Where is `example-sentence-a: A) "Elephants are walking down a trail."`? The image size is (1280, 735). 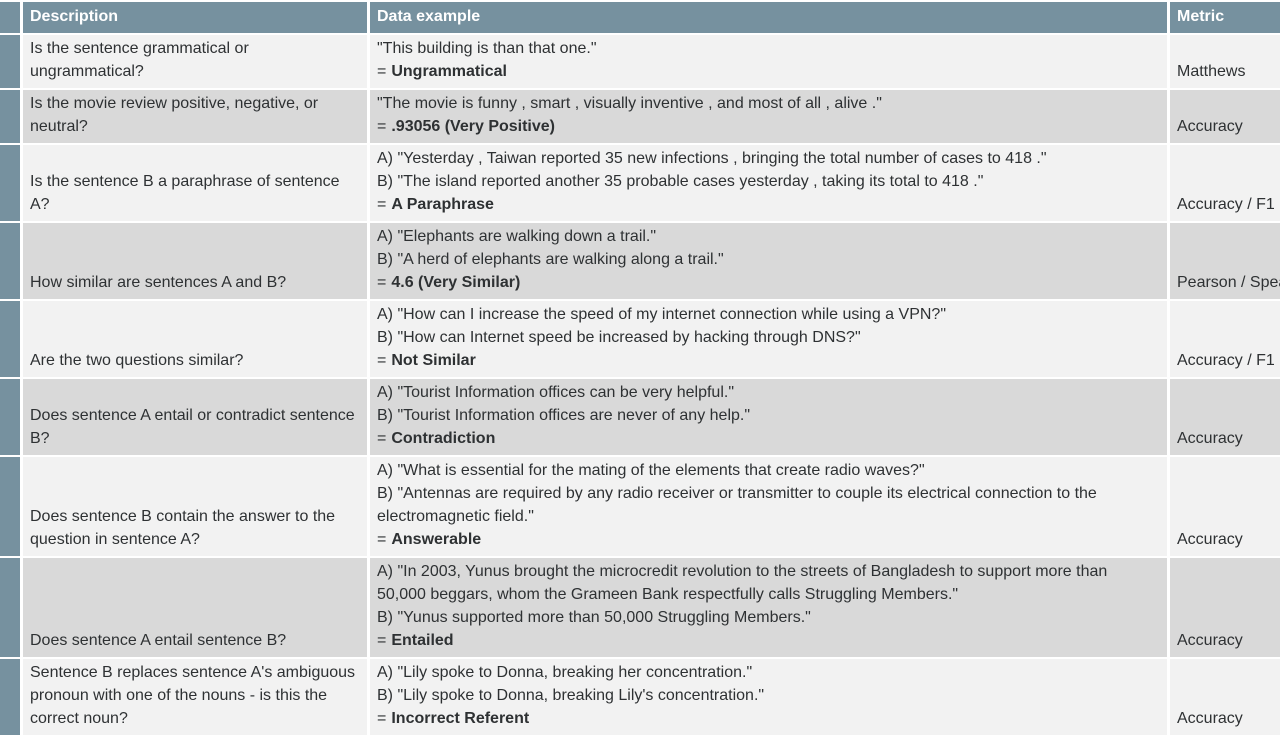 example-sentence-a: A) "Elephants are walking down a trail." is located at coordinates (517, 236).